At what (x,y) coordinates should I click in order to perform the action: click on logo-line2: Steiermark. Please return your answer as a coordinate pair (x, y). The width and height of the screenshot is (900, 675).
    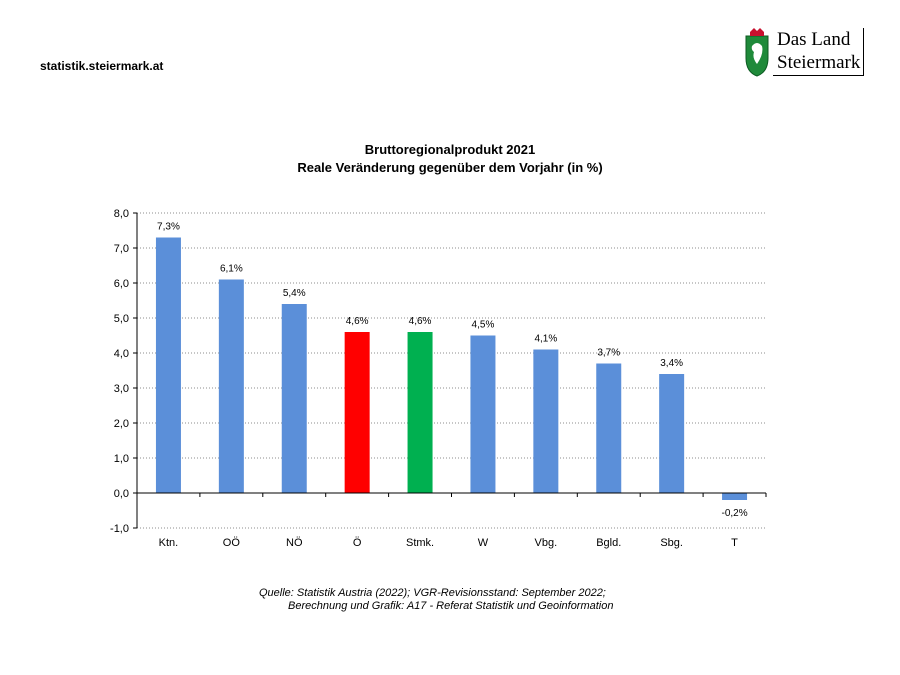
    Looking at the image, I should click on (819, 62).